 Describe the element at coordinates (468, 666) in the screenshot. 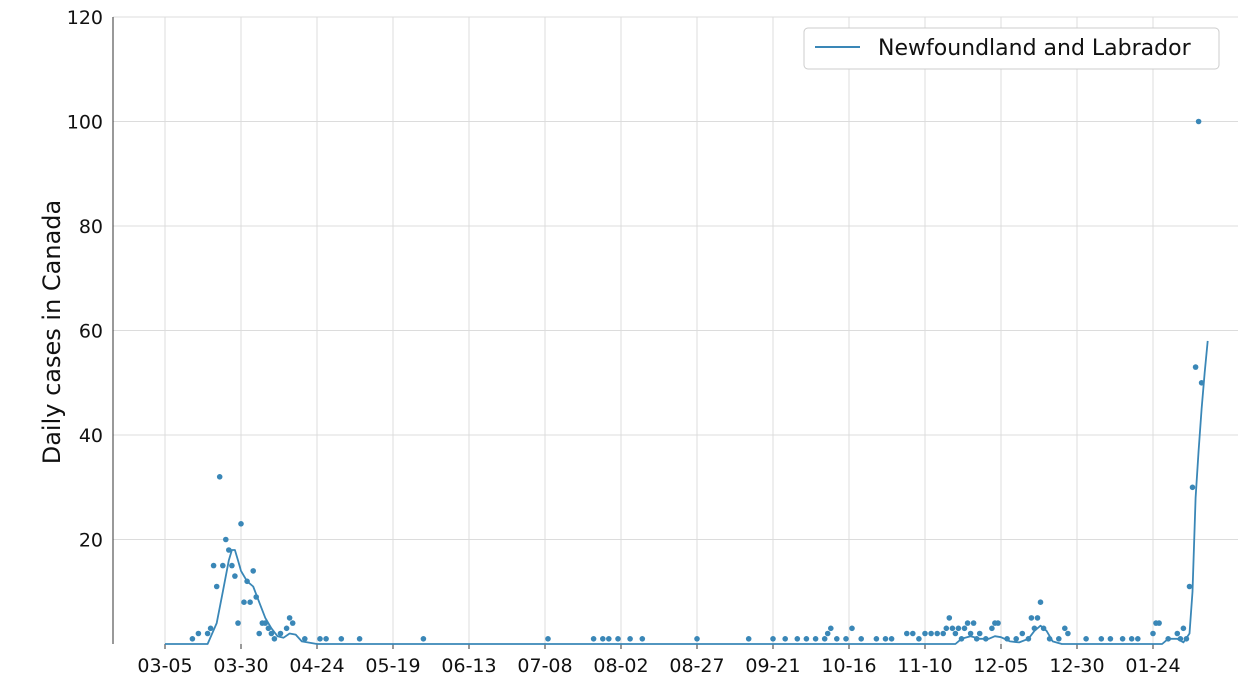

I see `x-tick-label: 06-13` at that location.